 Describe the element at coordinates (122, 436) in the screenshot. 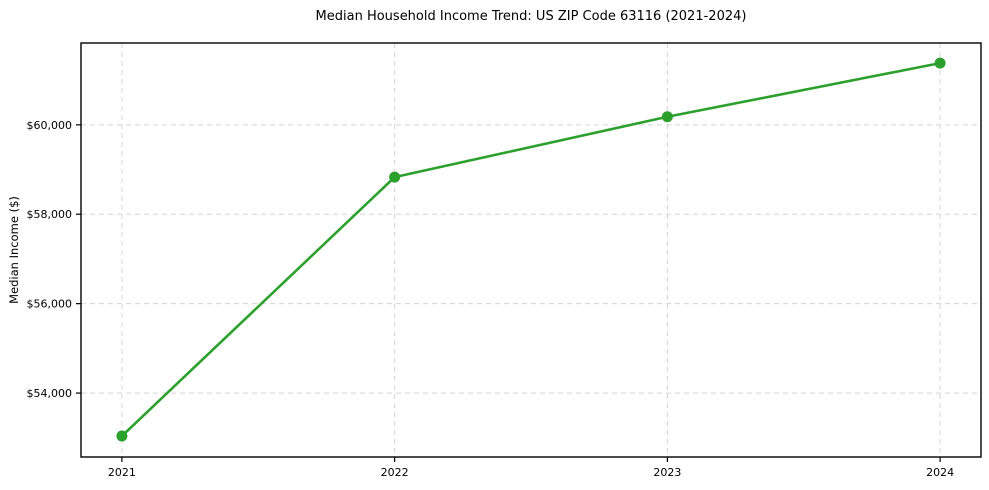

I see `data-point-2021` at that location.